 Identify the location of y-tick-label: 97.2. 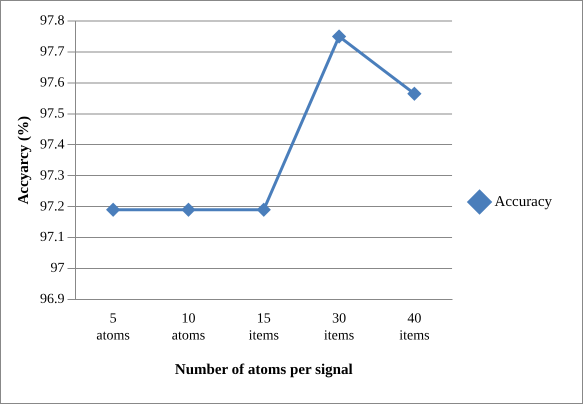
(52, 206).